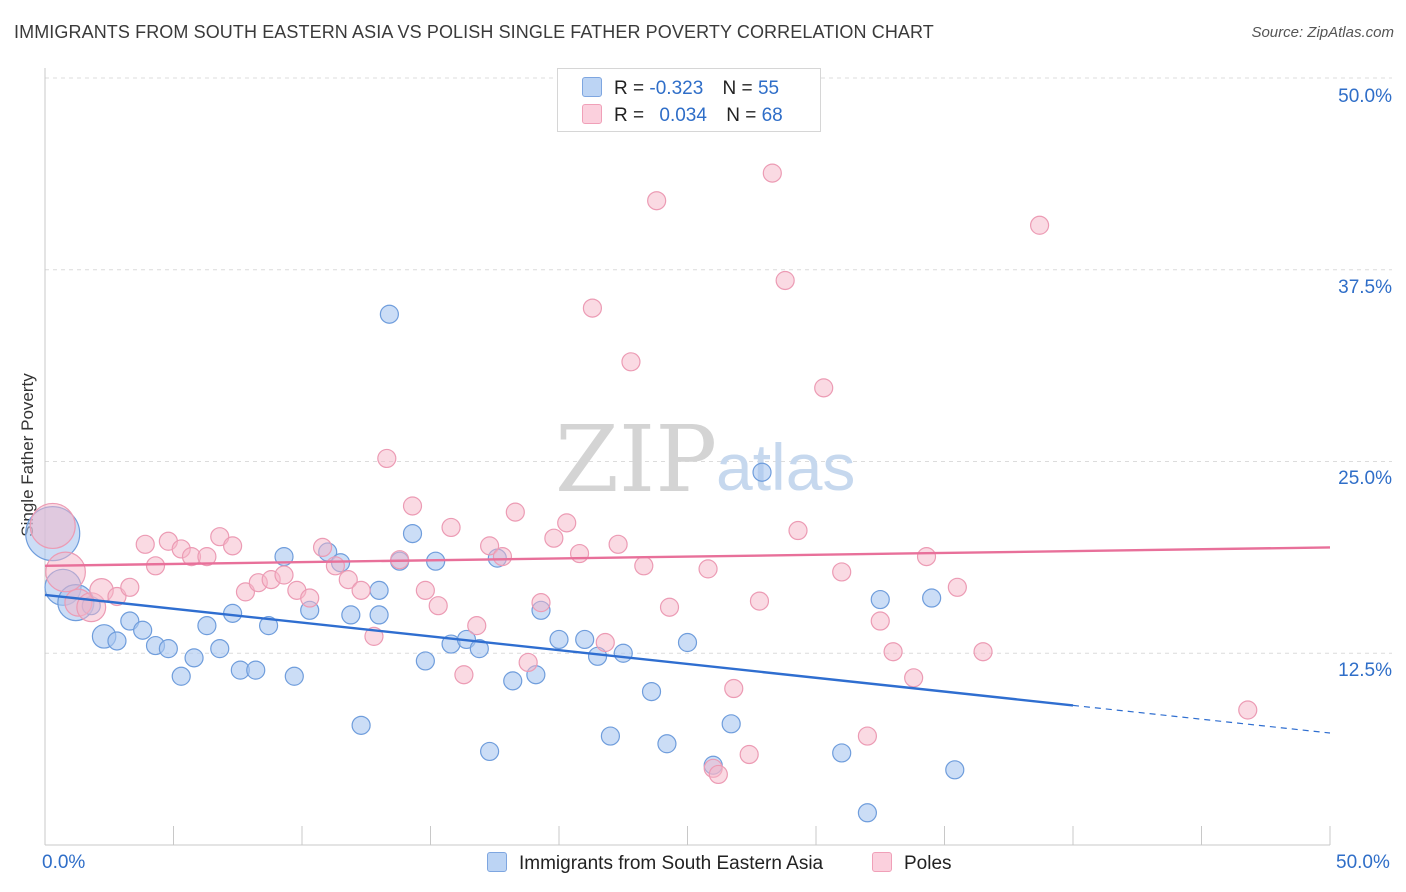  I want to click on trend-line-immigrants, so click(559, 650).